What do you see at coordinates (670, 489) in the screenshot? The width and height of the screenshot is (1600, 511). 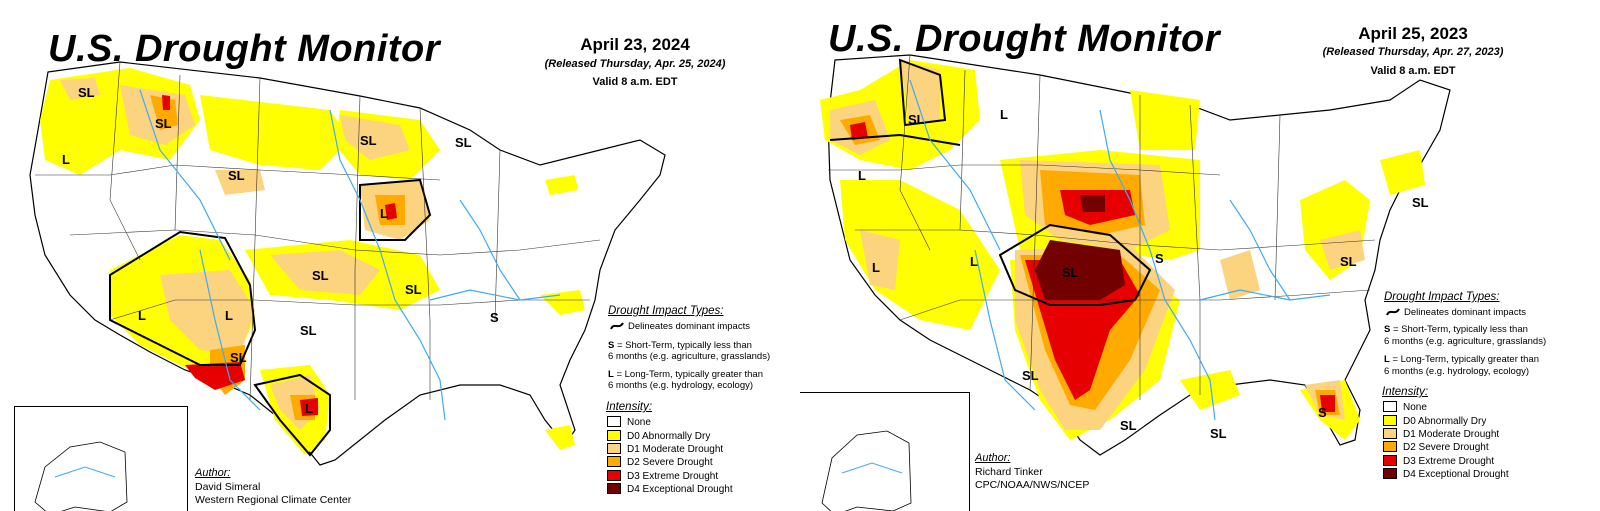 I see `legend-d4: D4 Exceptional Drought` at bounding box center [670, 489].